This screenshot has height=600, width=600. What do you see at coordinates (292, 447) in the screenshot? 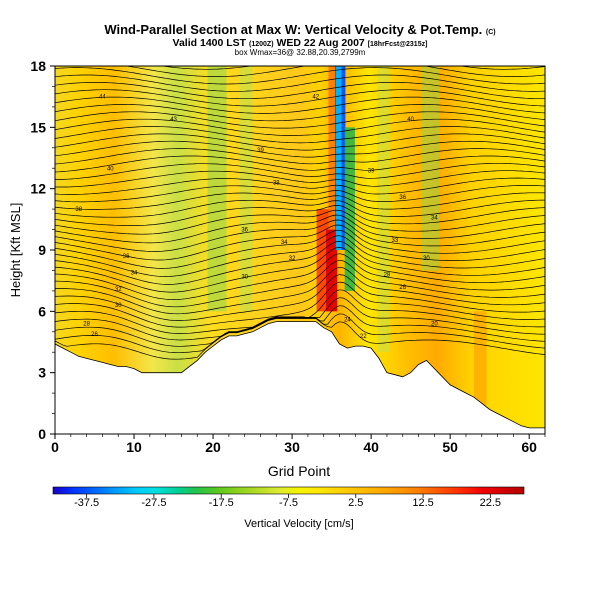
I see `x-tick-label: 30` at bounding box center [292, 447].